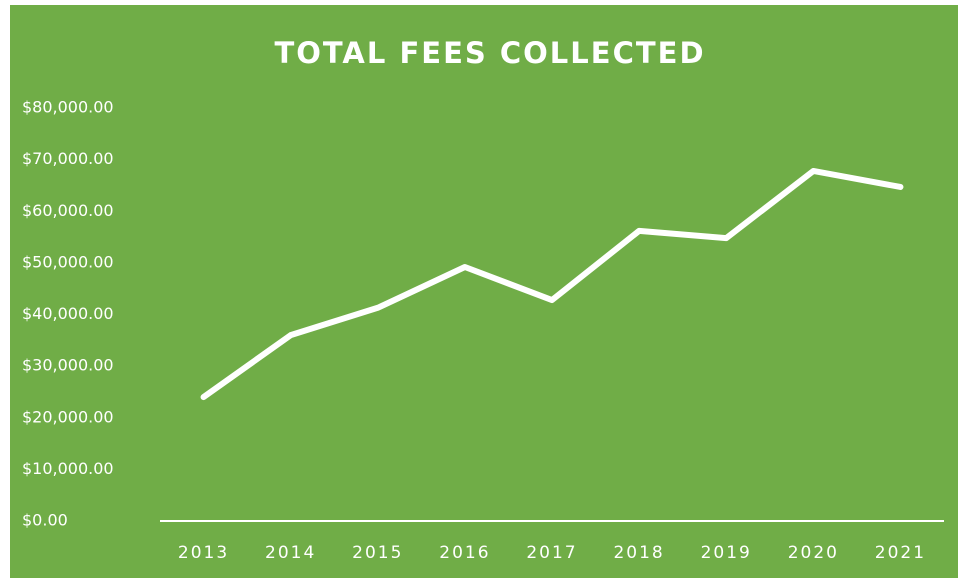  I want to click on x-tick-label: 2016, so click(464, 553).